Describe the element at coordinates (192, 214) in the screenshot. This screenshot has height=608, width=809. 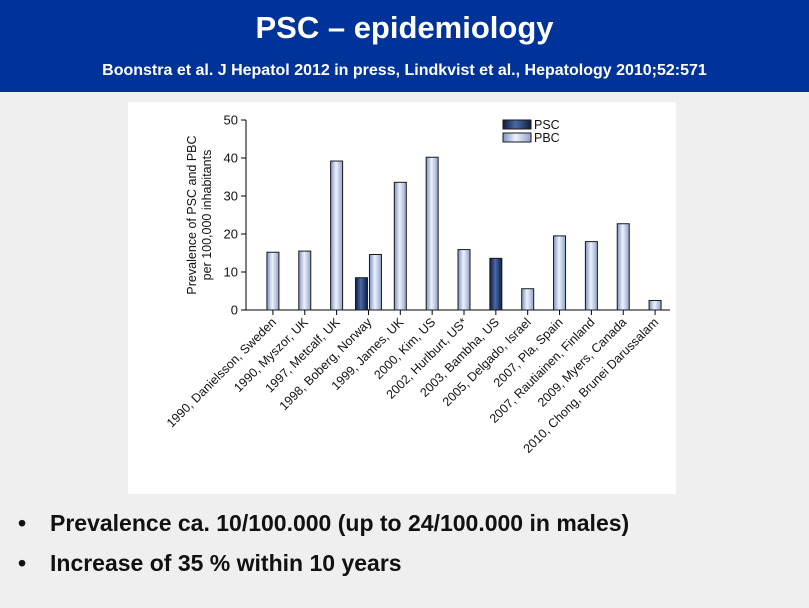
I see `y-axis-label: Prevalence of PSC and PBC` at that location.